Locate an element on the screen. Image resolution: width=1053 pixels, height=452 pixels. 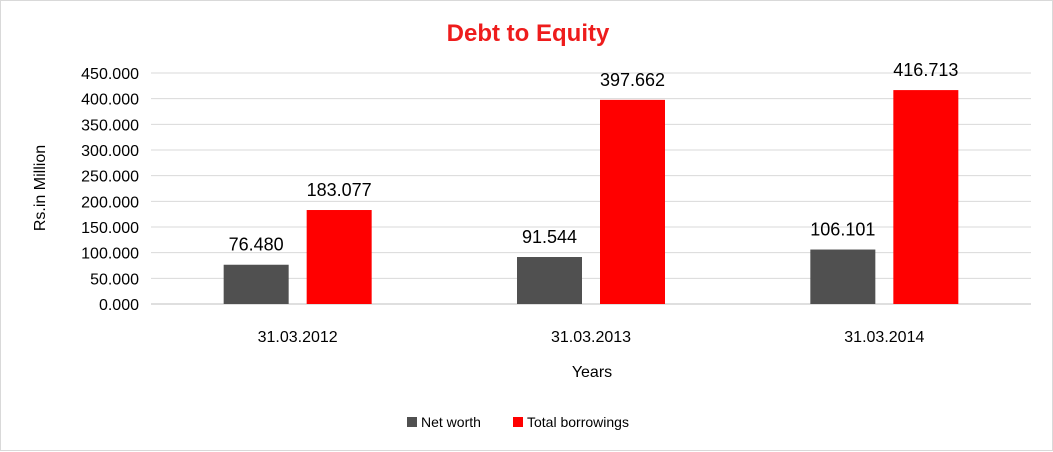
chart-title: Debt to Equity is located at coordinates (528, 33).